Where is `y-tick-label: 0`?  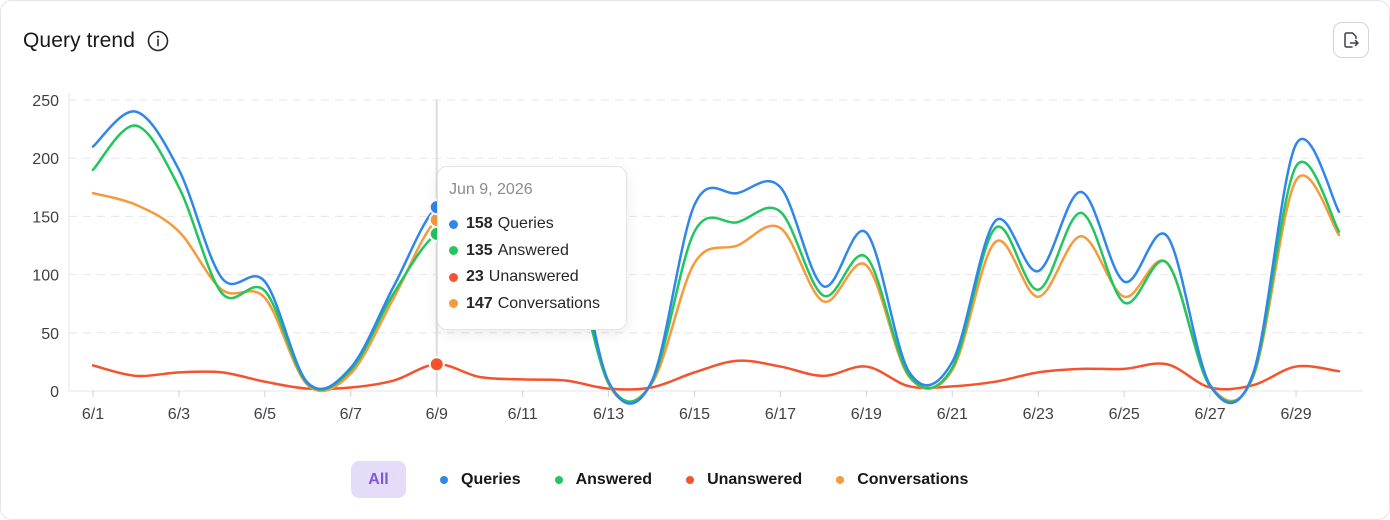
y-tick-label: 0 is located at coordinates (54, 392).